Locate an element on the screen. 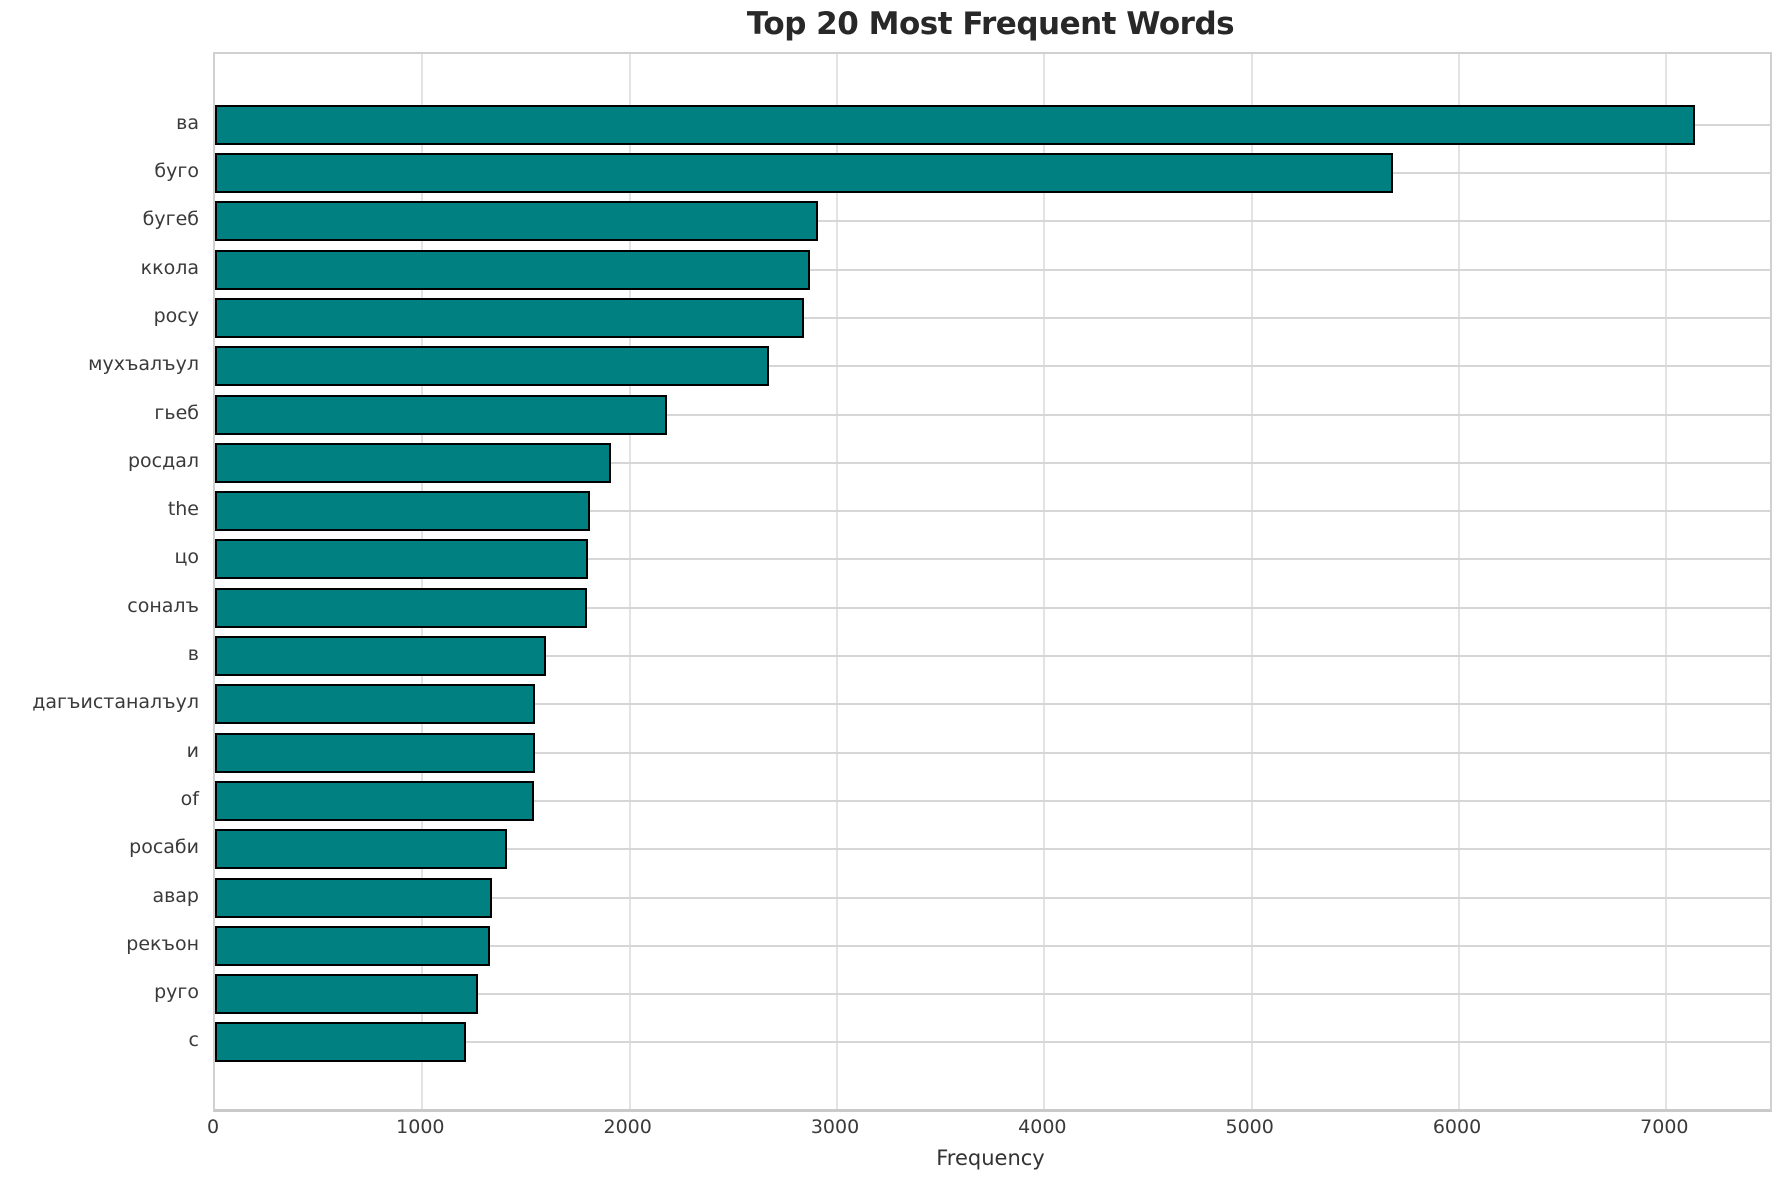 Image resolution: width=1784 pixels, height=1185 pixels. y-tick-label: руго is located at coordinates (176, 992).